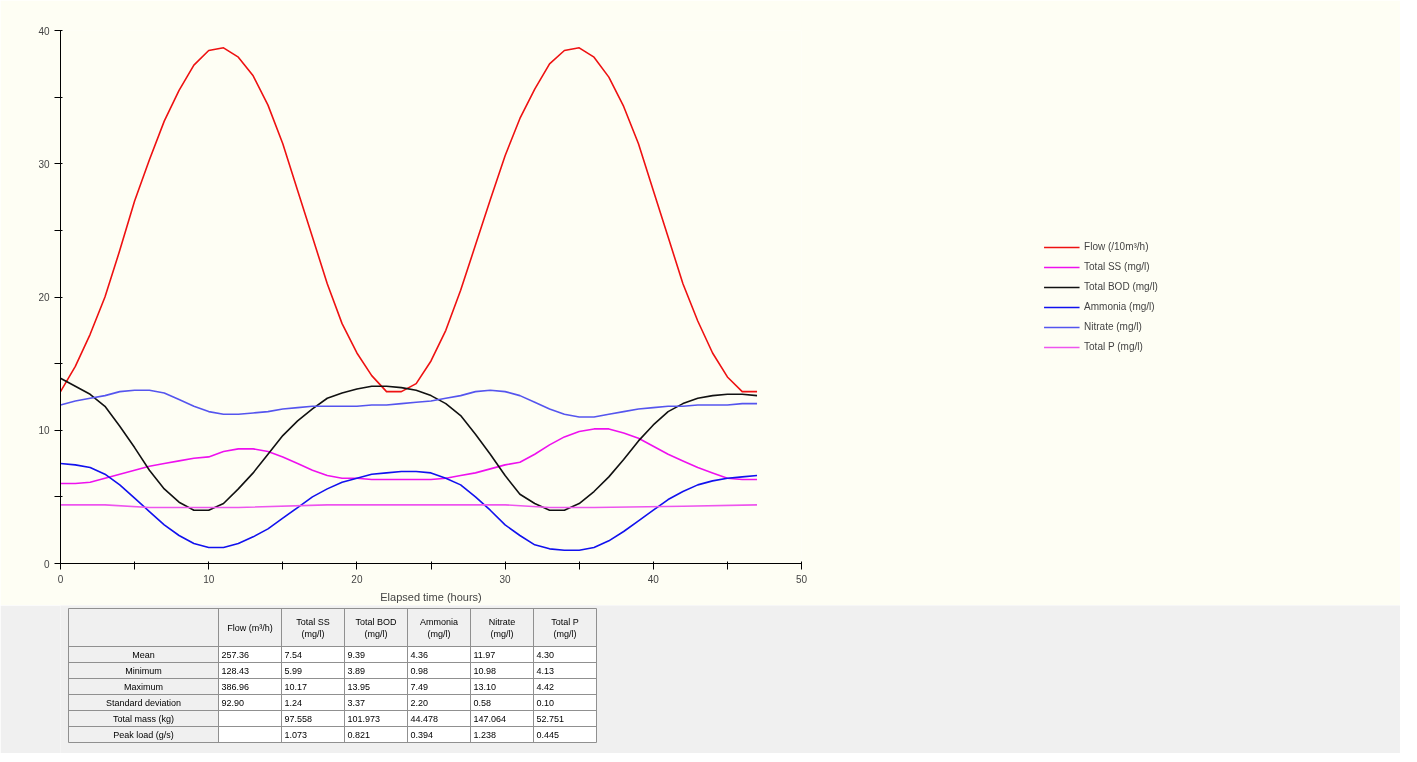  I want to click on text: 1.238, so click(485, 734).